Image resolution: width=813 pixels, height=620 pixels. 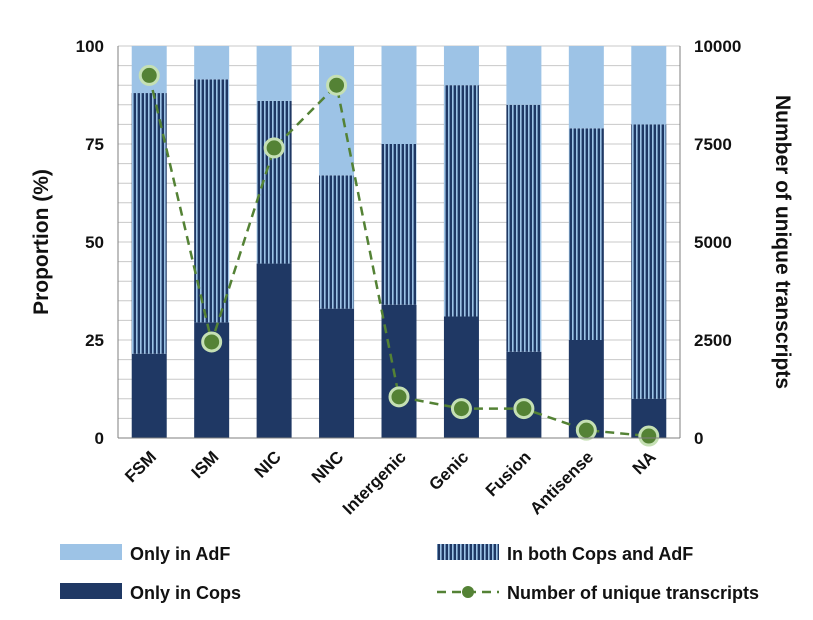 I want to click on x-tick-label: Antisense, so click(x=561, y=482).